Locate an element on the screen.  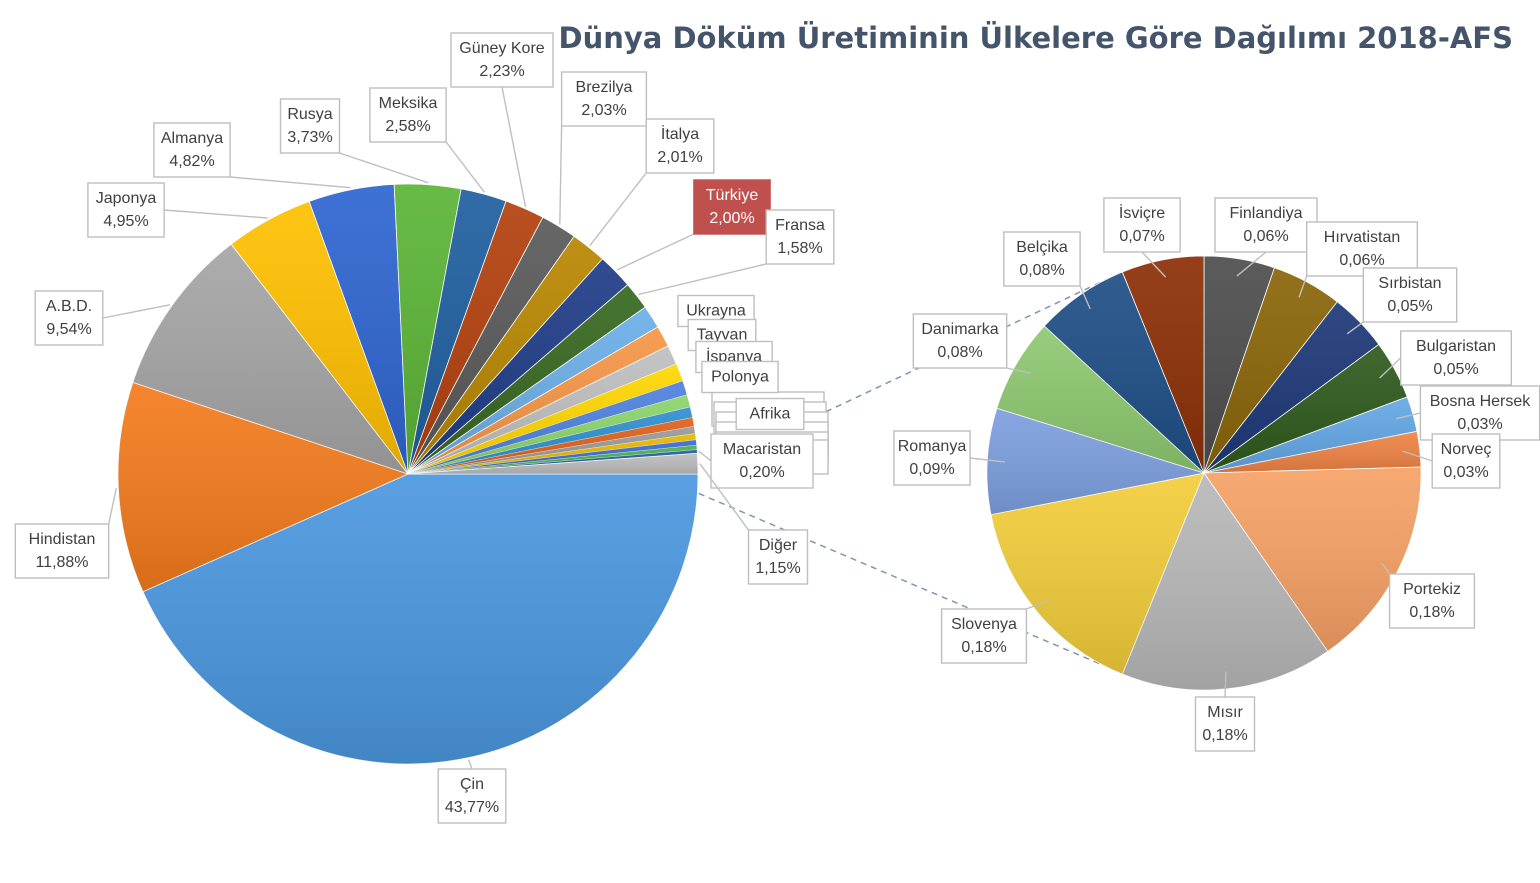
label-name: Hırvatistan is located at coordinates (1362, 237).